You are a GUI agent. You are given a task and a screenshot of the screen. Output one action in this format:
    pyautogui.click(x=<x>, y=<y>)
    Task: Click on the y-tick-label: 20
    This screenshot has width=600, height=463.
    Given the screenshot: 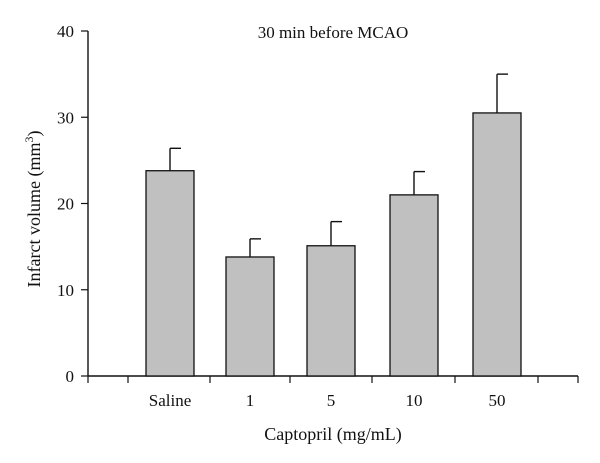 What is the action you would take?
    pyautogui.click(x=65, y=204)
    